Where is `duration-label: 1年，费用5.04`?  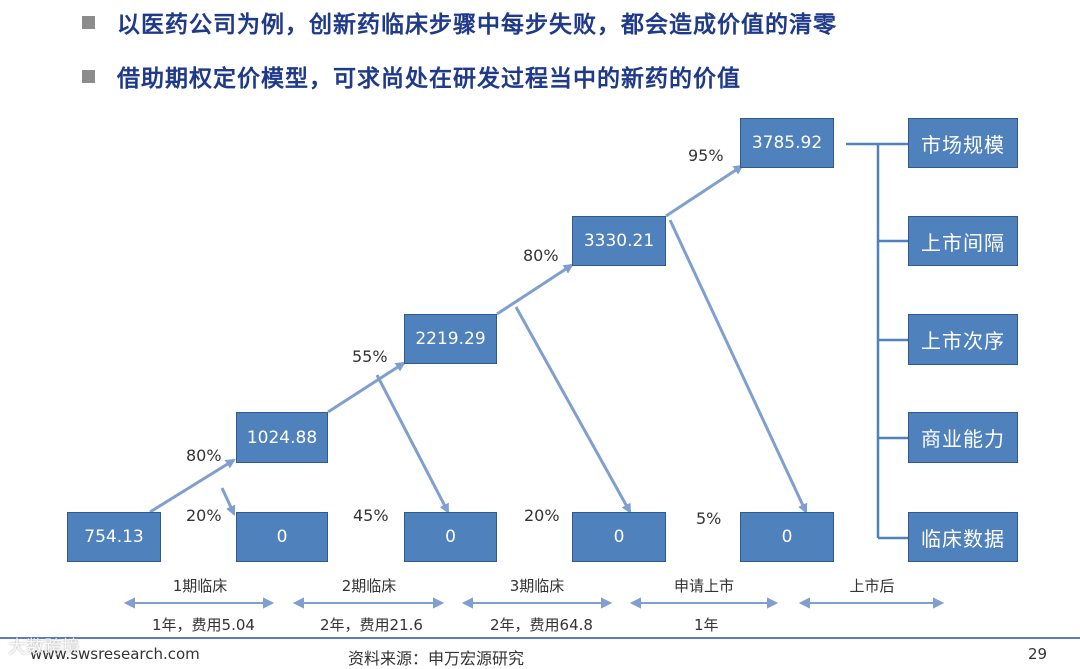
duration-label: 1年，费用5.04 is located at coordinates (203, 625).